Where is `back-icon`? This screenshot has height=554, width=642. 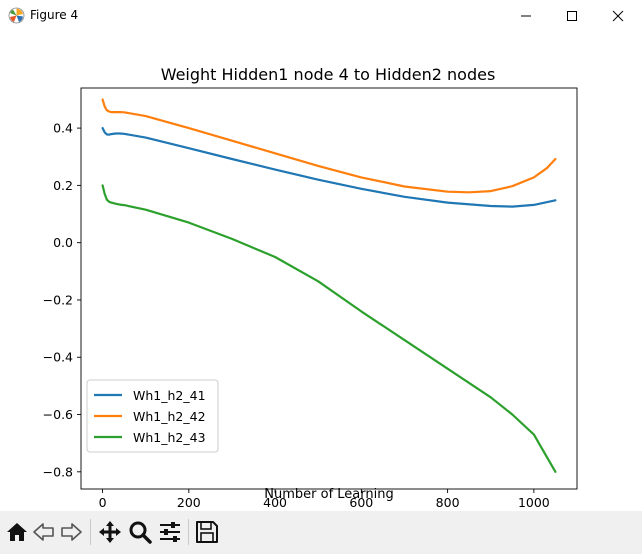
back-icon is located at coordinates (43, 532).